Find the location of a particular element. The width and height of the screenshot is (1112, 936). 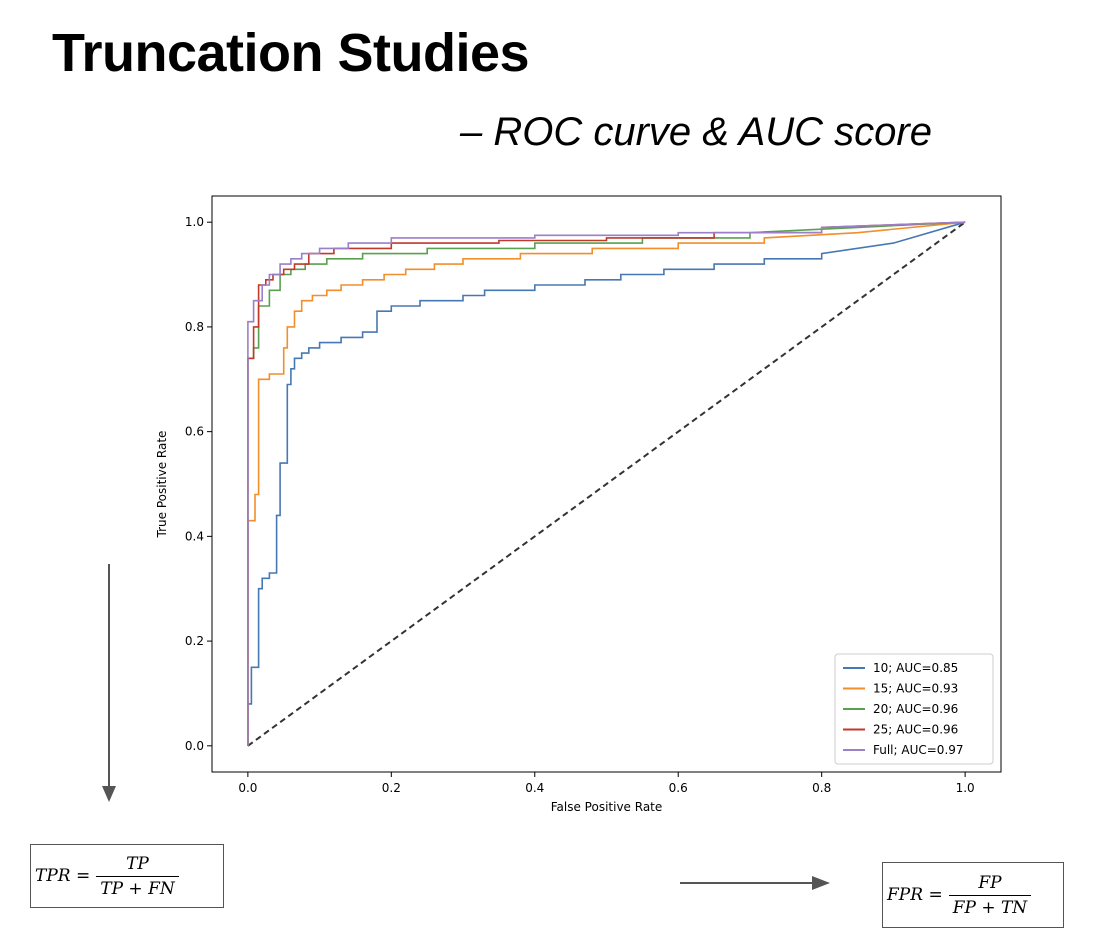

fpr-denominator: FP + TN is located at coordinates (990, 906).